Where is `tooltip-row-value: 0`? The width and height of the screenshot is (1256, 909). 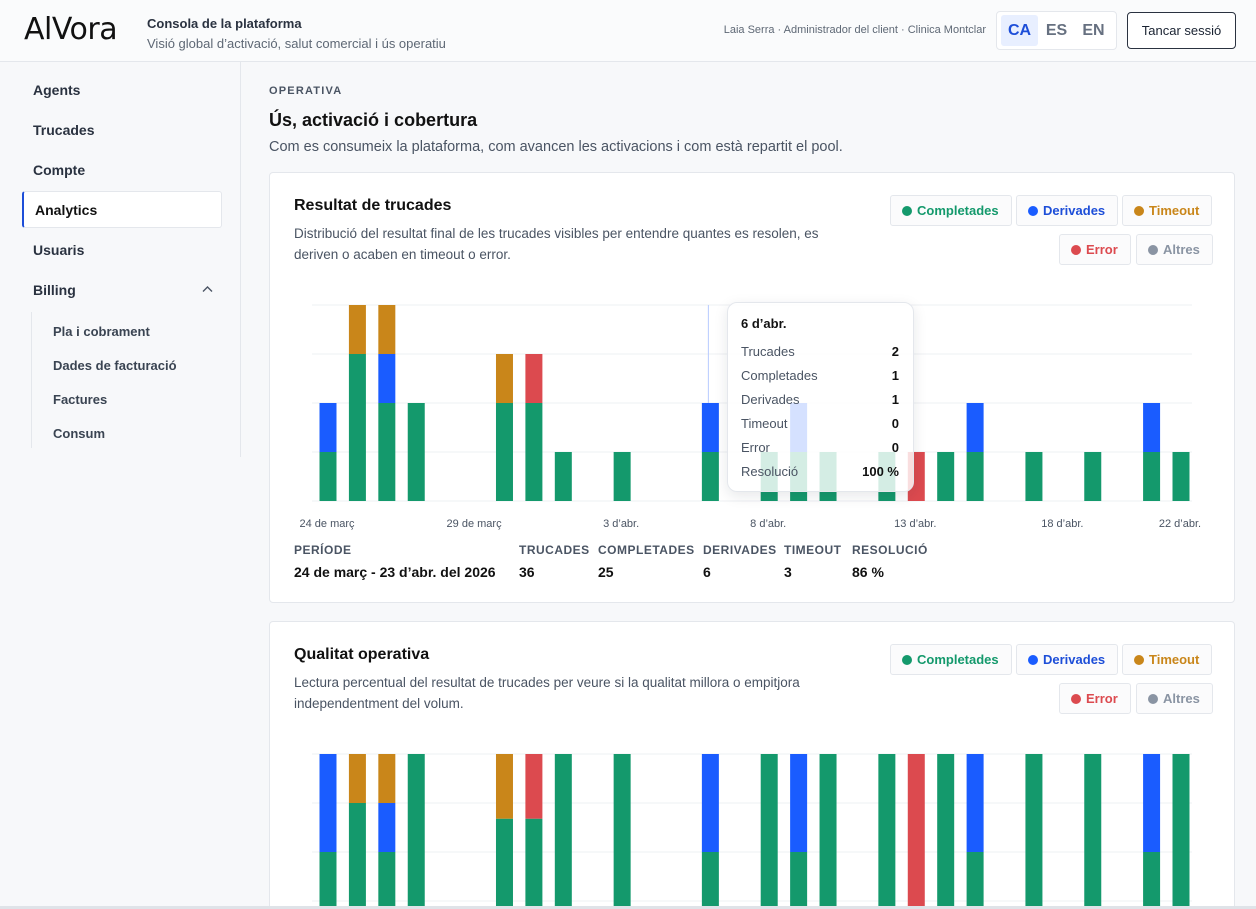 tooltip-row-value: 0 is located at coordinates (895, 447).